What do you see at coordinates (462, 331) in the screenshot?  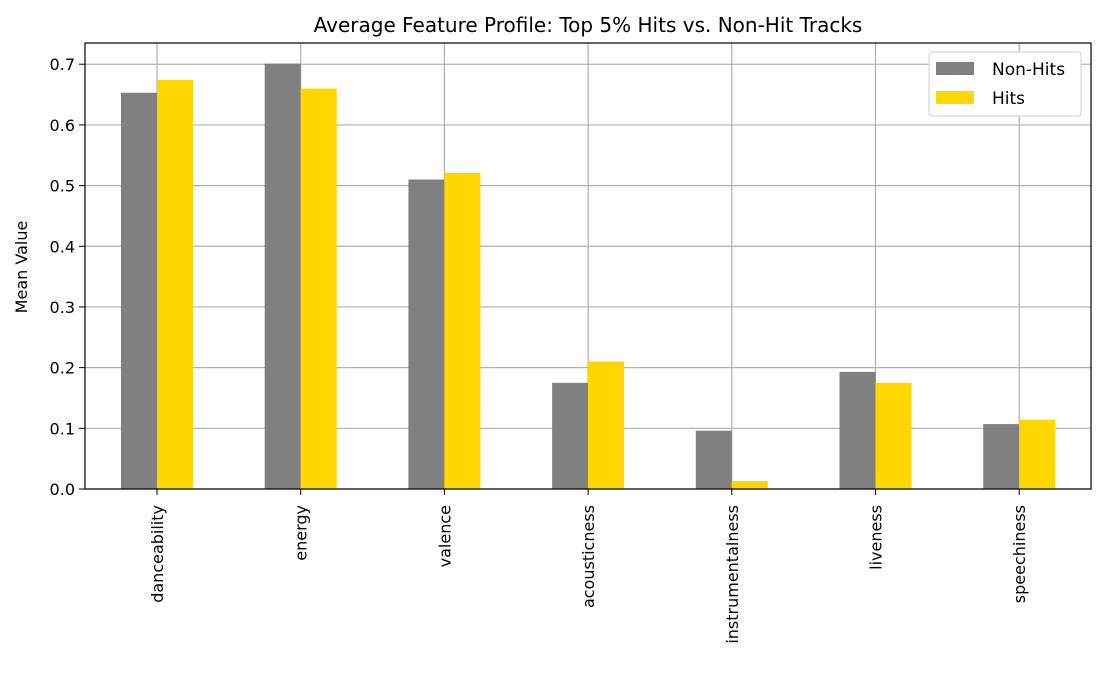 I see `bar-hits-valence` at bounding box center [462, 331].